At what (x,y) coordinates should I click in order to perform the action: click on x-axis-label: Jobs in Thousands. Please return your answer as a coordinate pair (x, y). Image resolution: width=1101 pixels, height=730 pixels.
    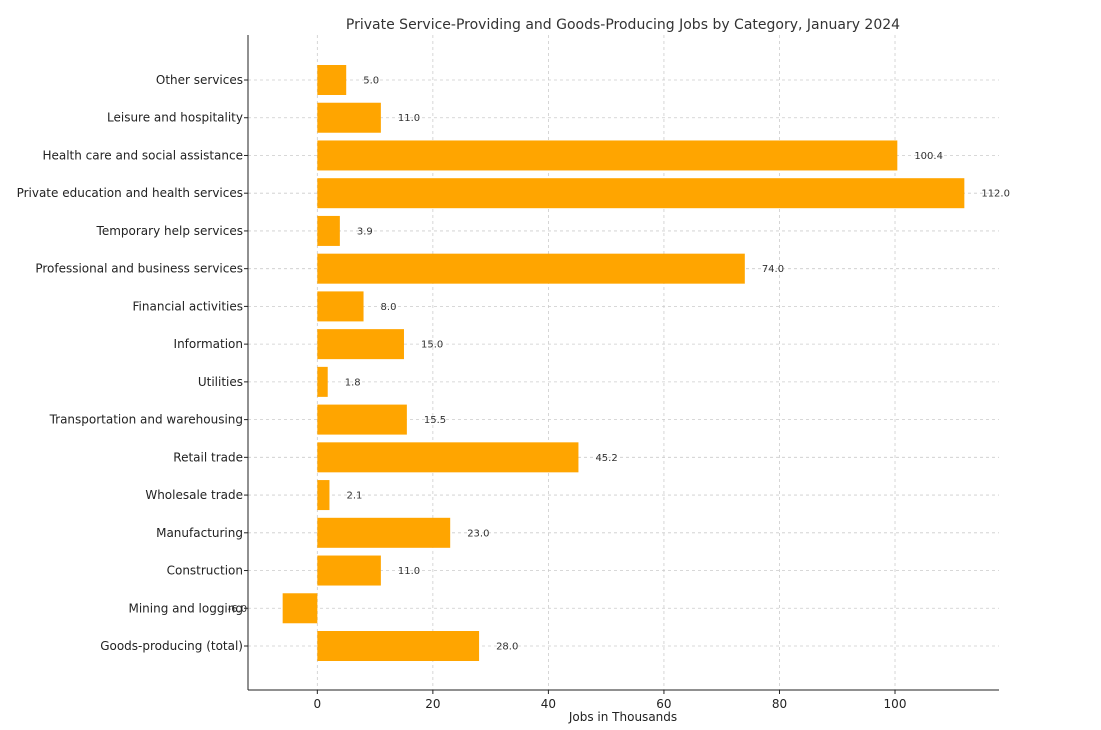
    Looking at the image, I should click on (622, 717).